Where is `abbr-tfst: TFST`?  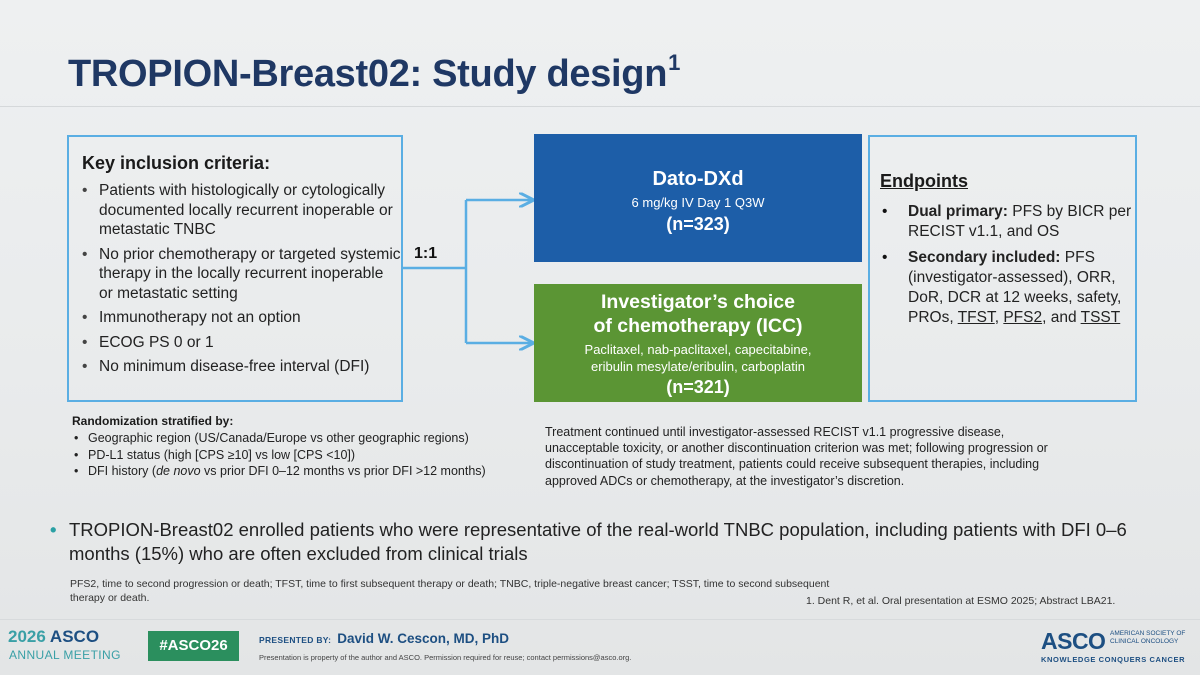
abbr-tfst: TFST is located at coordinates (976, 317).